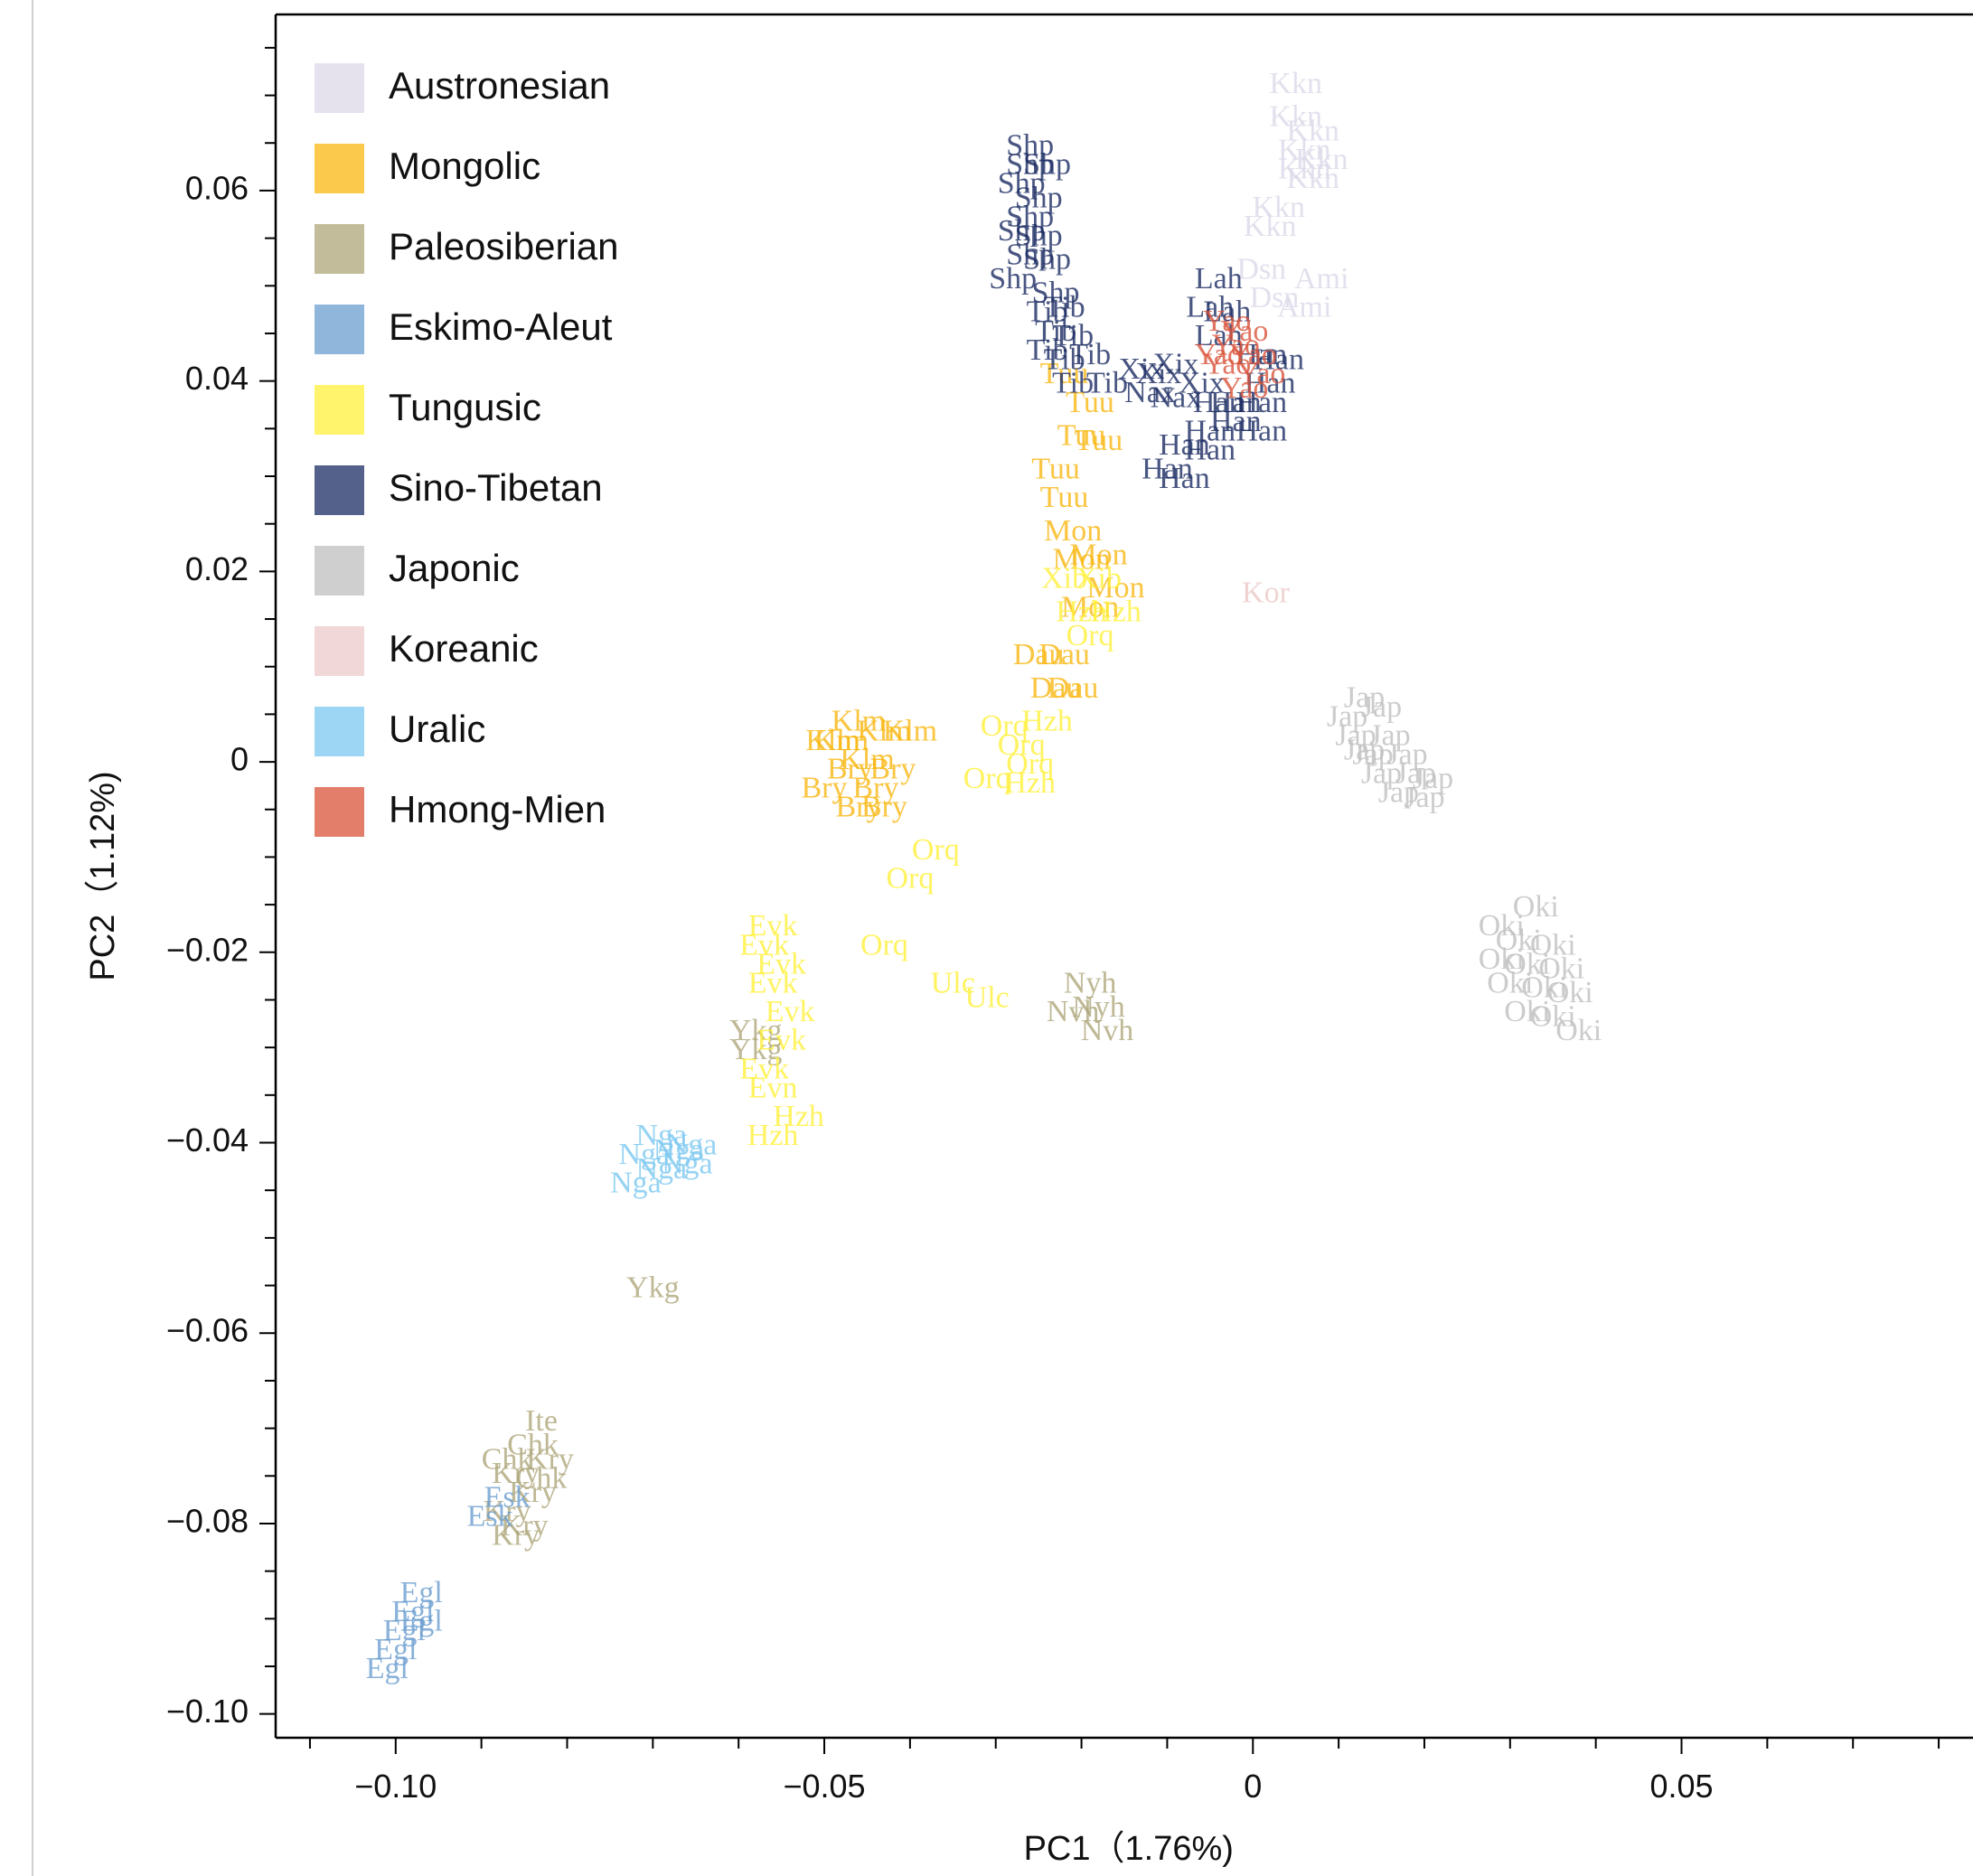  I want to click on y-tick-label: 0, so click(239, 759).